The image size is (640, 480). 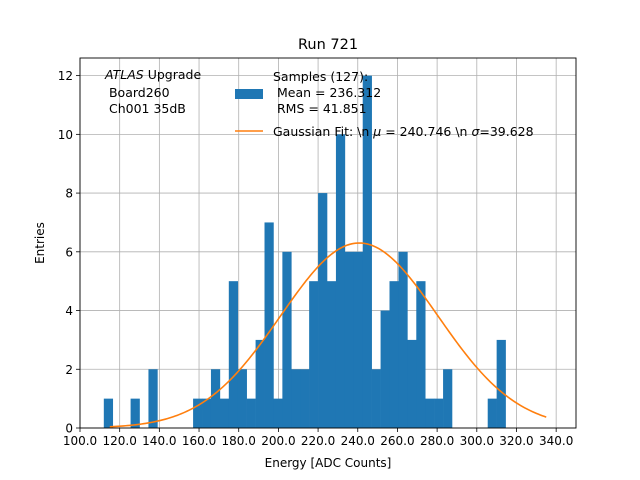 I want to click on y-tick-label: 8, so click(x=69, y=194).